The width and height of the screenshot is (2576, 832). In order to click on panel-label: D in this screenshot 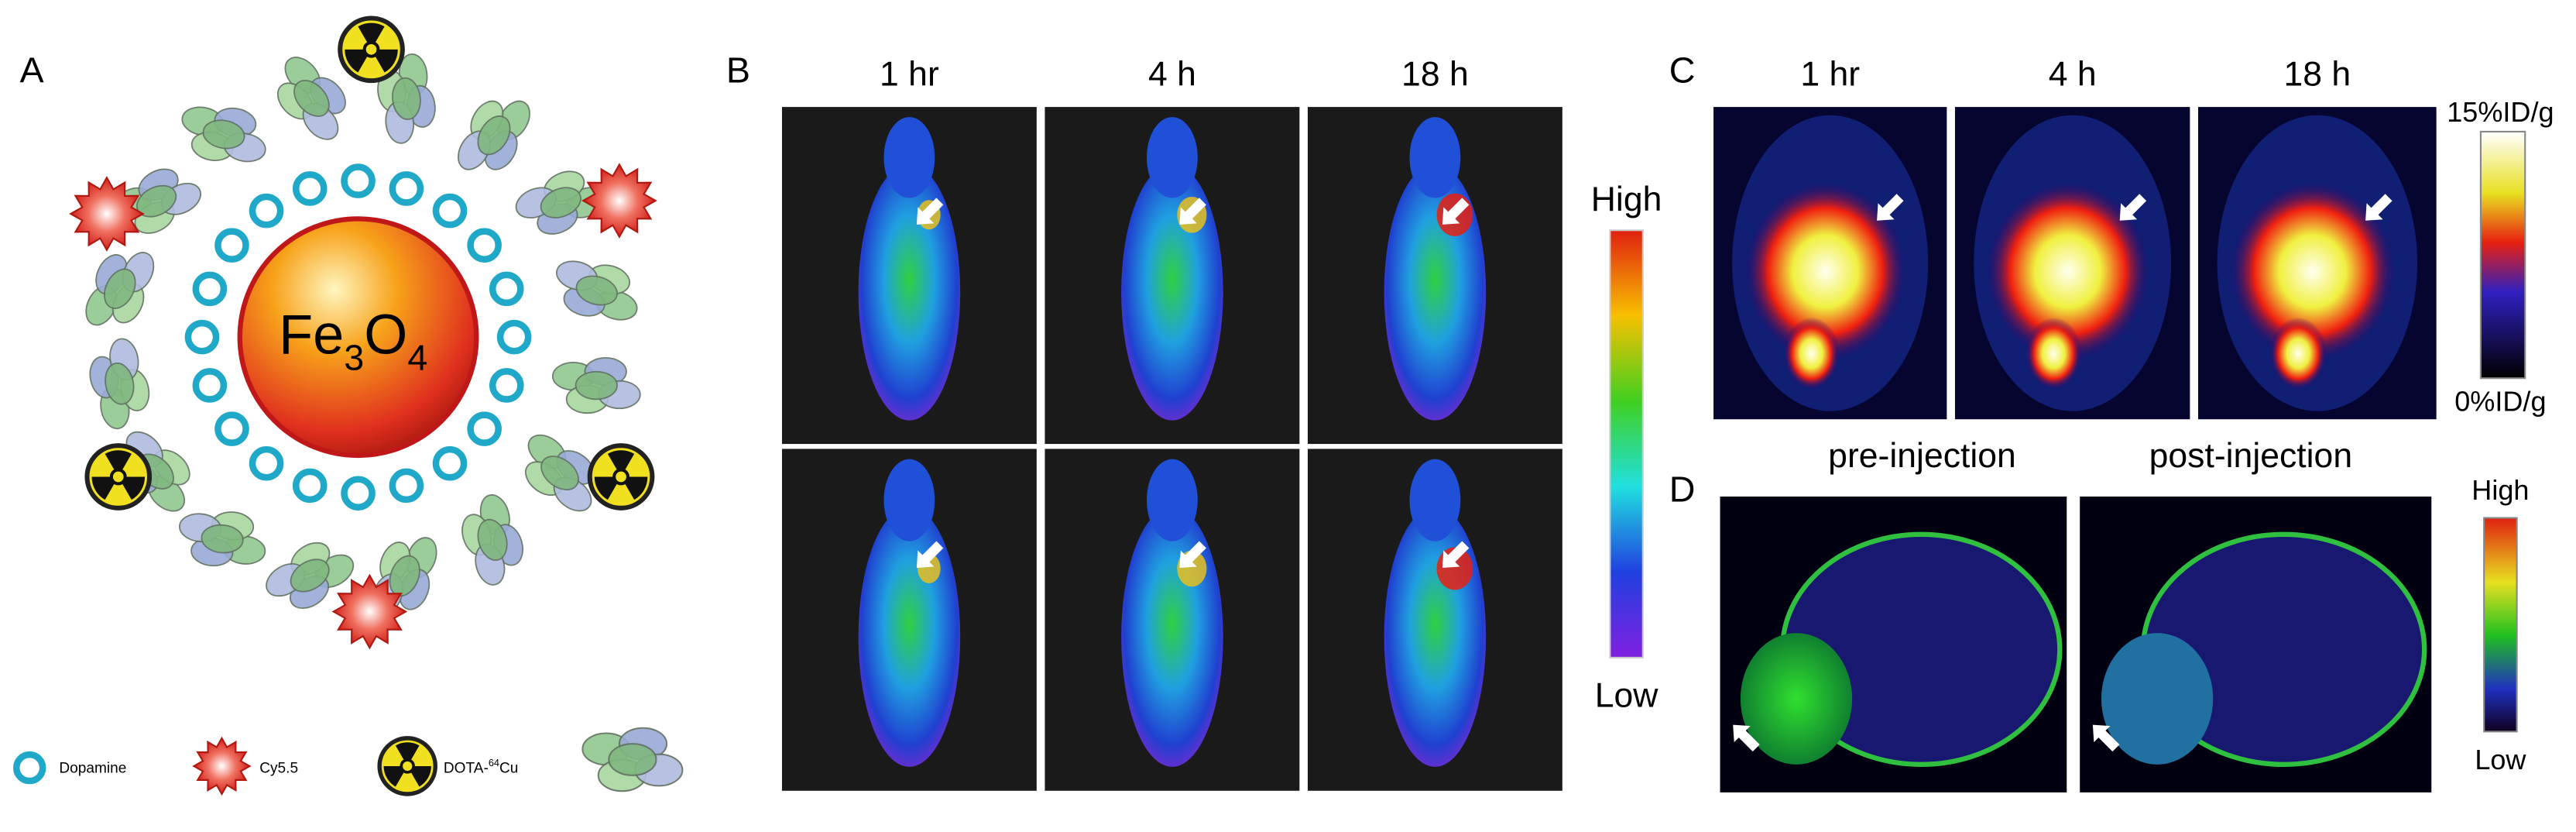, I will do `click(1682, 489)`.